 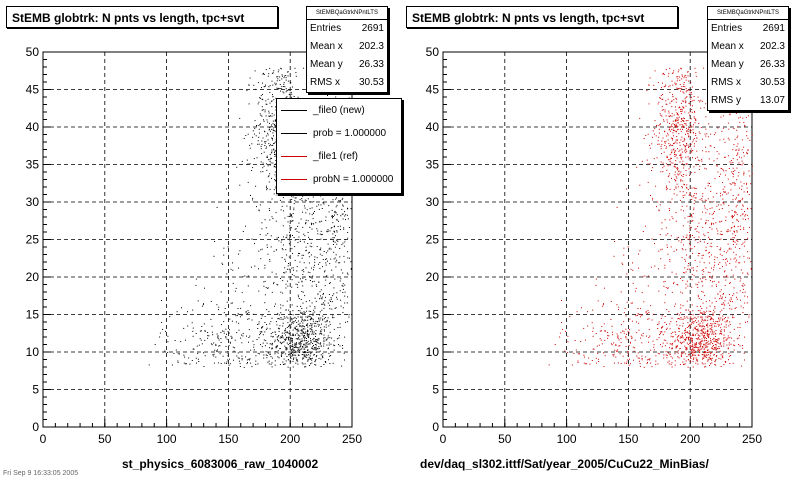 I want to click on stats-row: RMS x 30.53, so click(x=748, y=82).